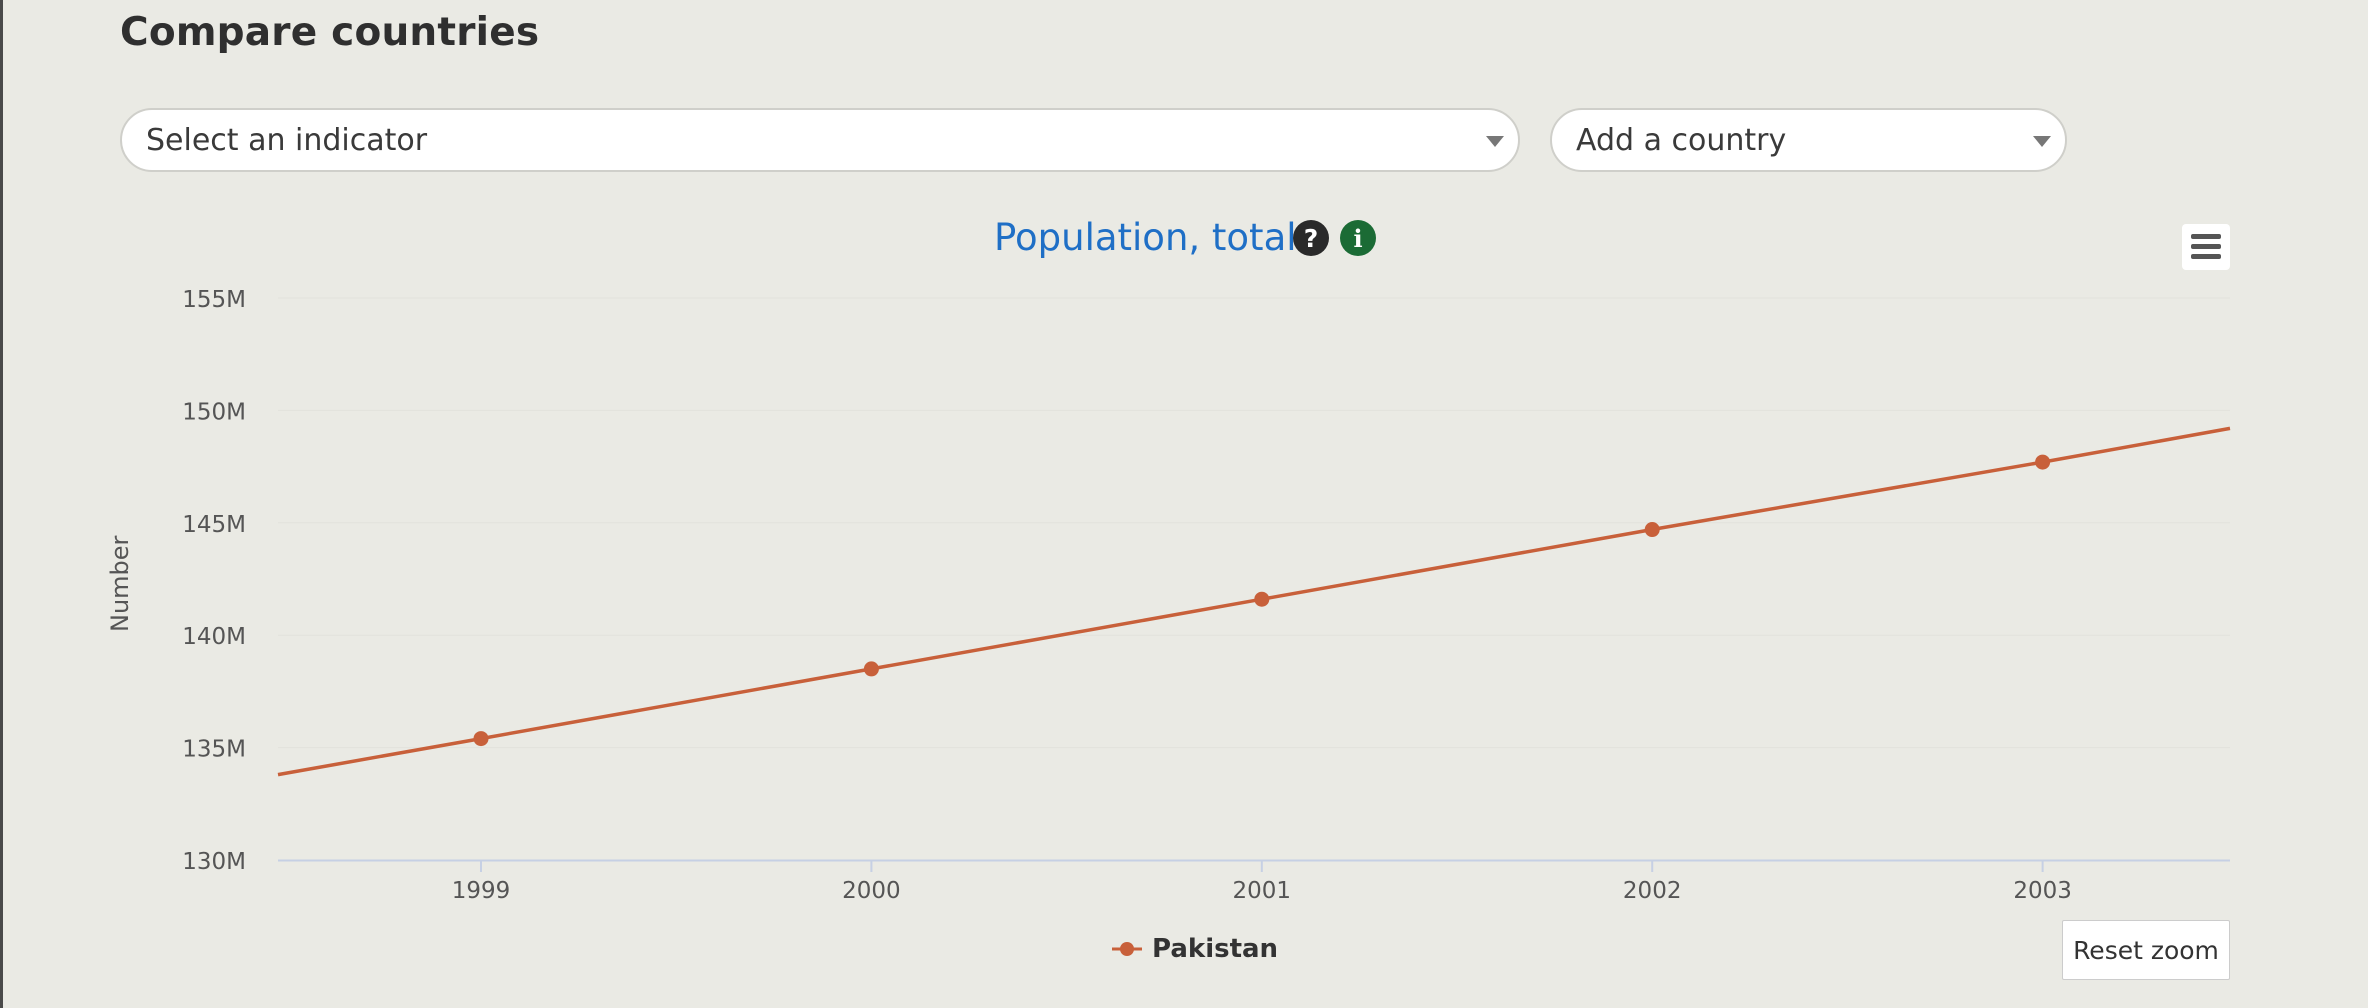 This screenshot has height=1008, width=2368. I want to click on x-tick-label: 1999, so click(481, 891).